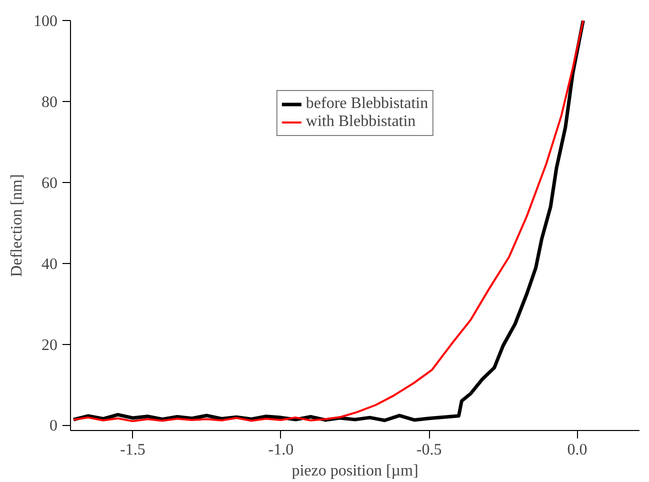  What do you see at coordinates (46, 21) in the screenshot?
I see `y-tick-label: 100` at bounding box center [46, 21].